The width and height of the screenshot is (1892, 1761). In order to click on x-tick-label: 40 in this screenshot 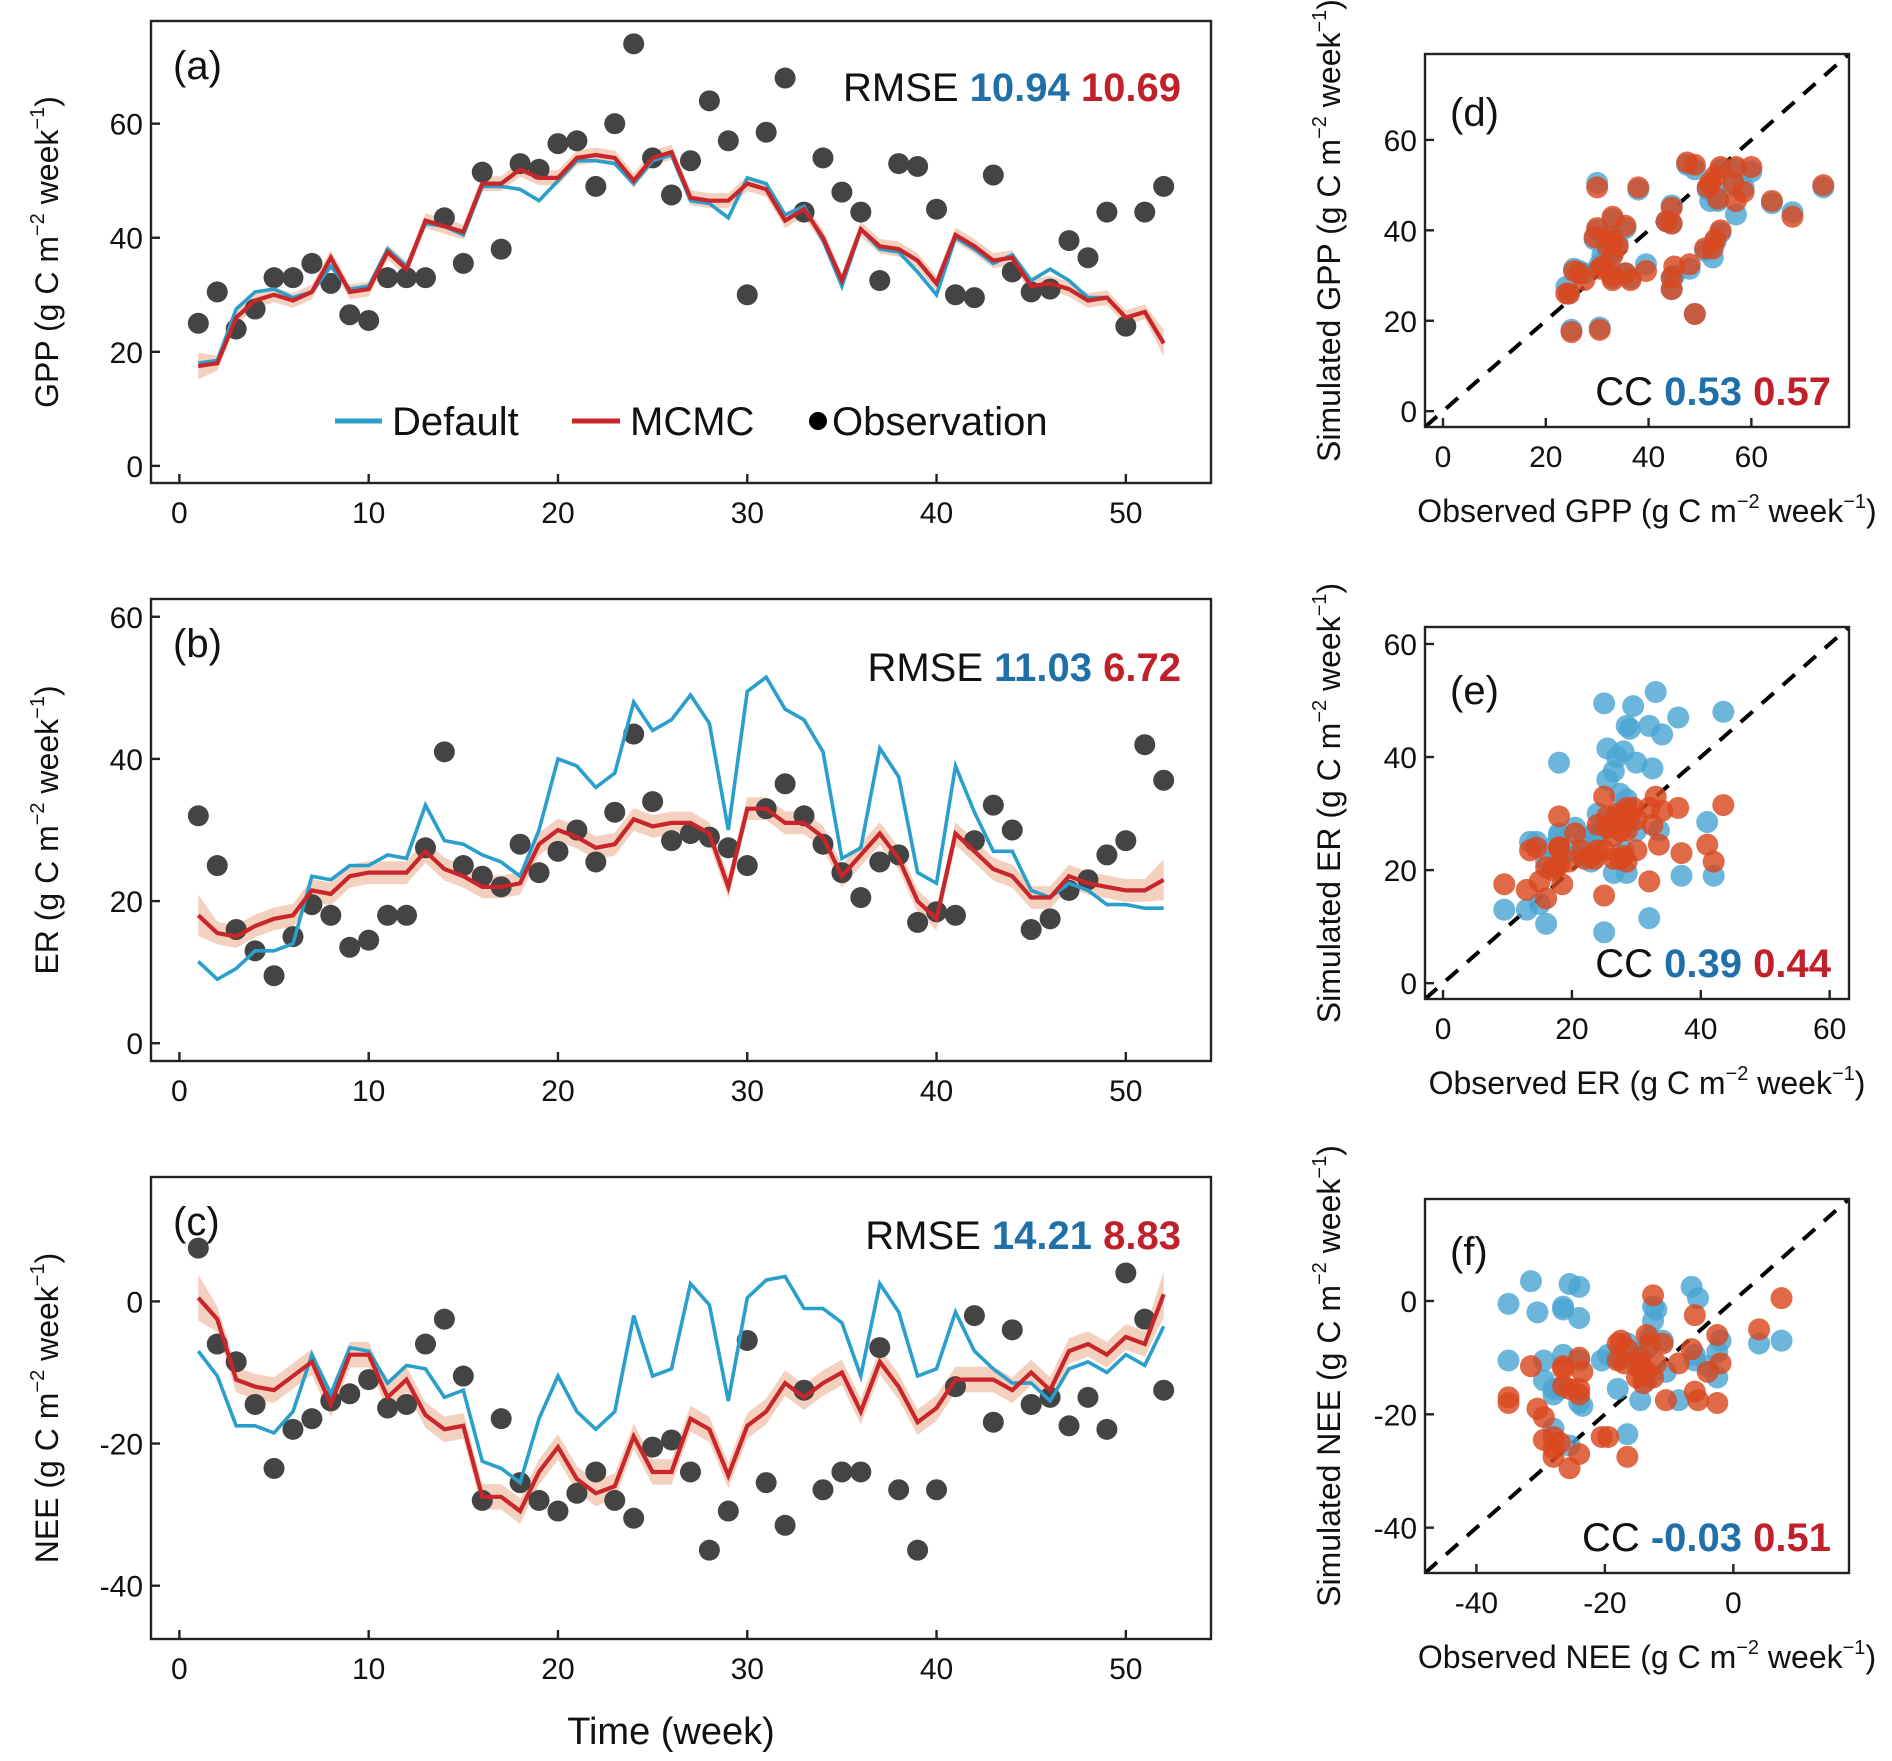, I will do `click(936, 513)`.